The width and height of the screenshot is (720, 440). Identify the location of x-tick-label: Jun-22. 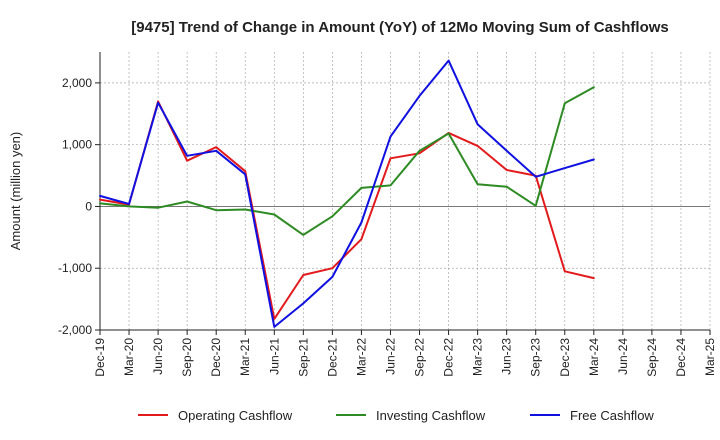
(390, 356).